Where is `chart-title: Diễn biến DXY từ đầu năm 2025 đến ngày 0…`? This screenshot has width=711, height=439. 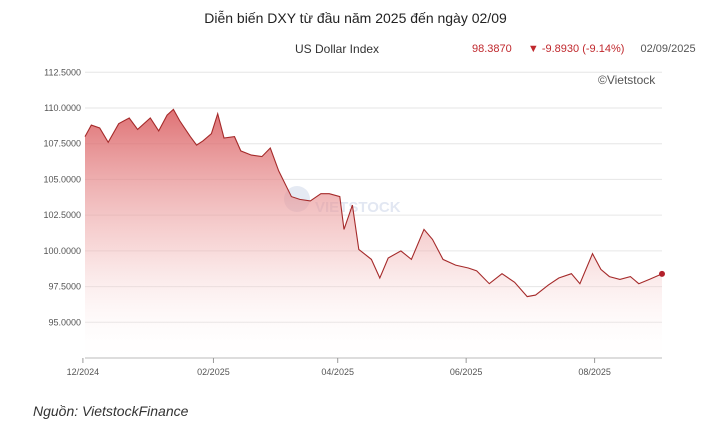
chart-title: Diễn biến DXY từ đầu năm 2025 đến ngày 0… is located at coordinates (355, 18).